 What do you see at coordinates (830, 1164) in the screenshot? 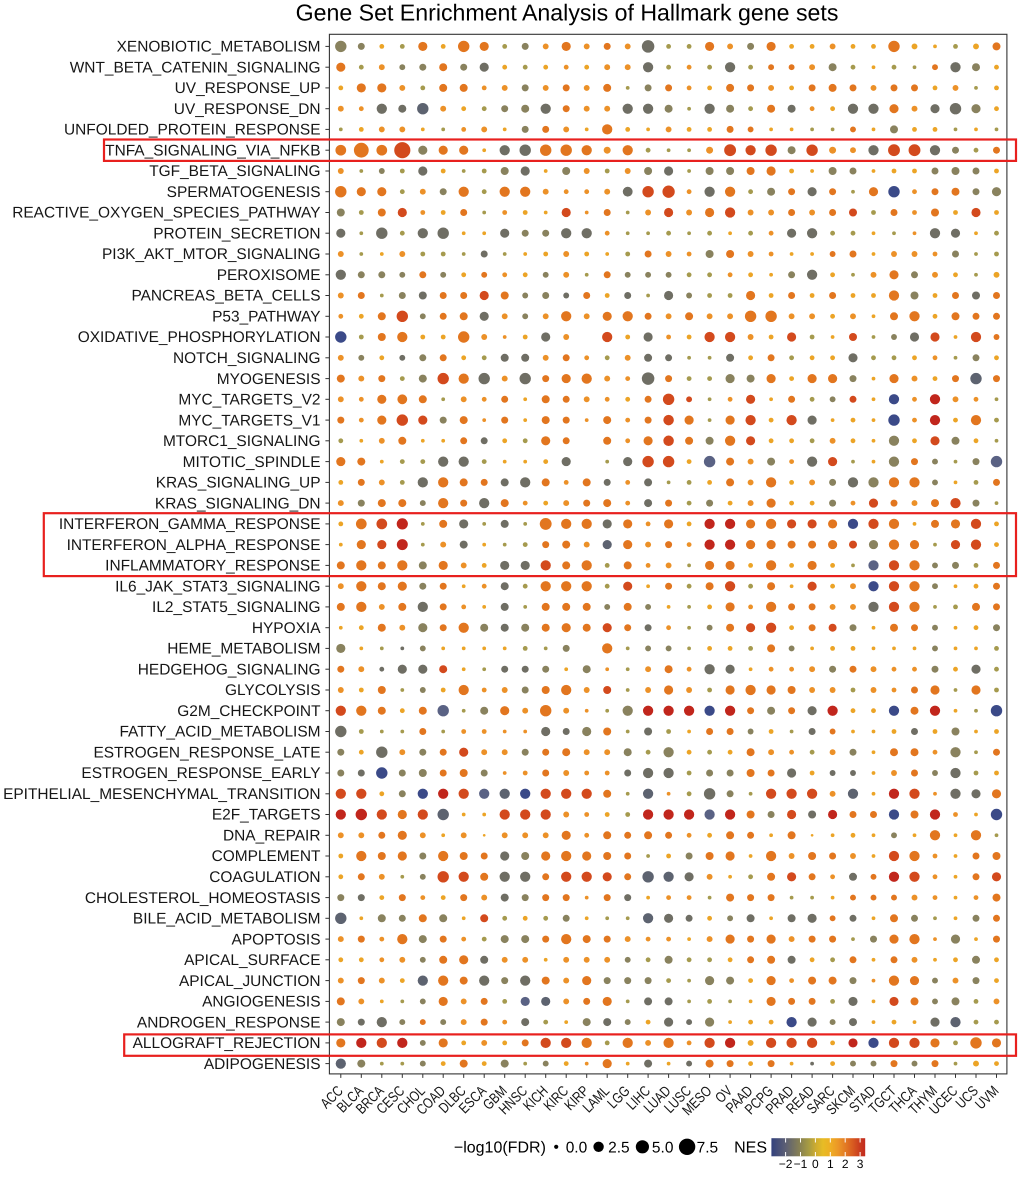
I see `svg-text: 1` at bounding box center [830, 1164].